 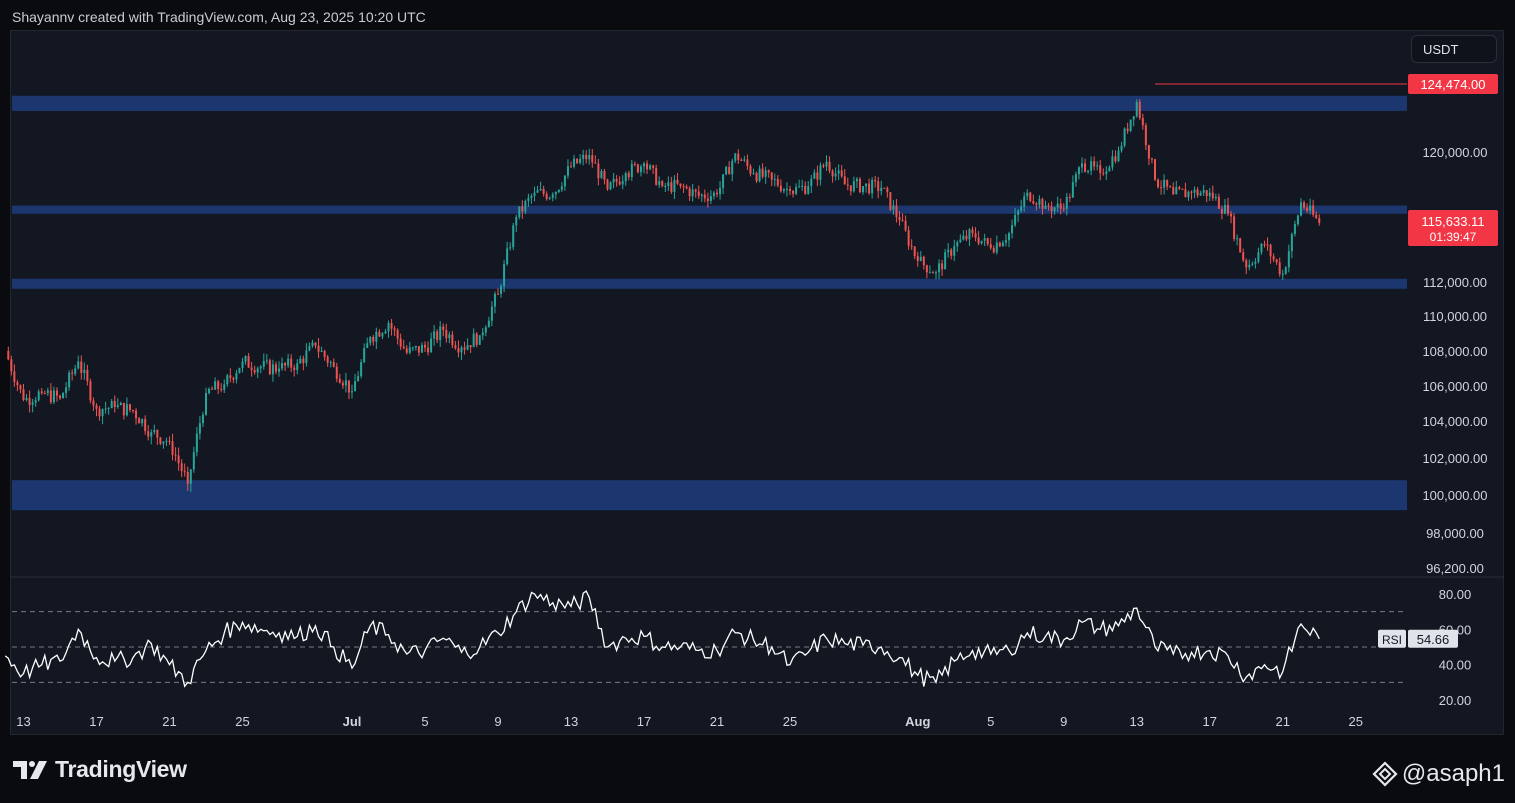 I want to click on time-tick-label: 17, so click(x=1210, y=721).